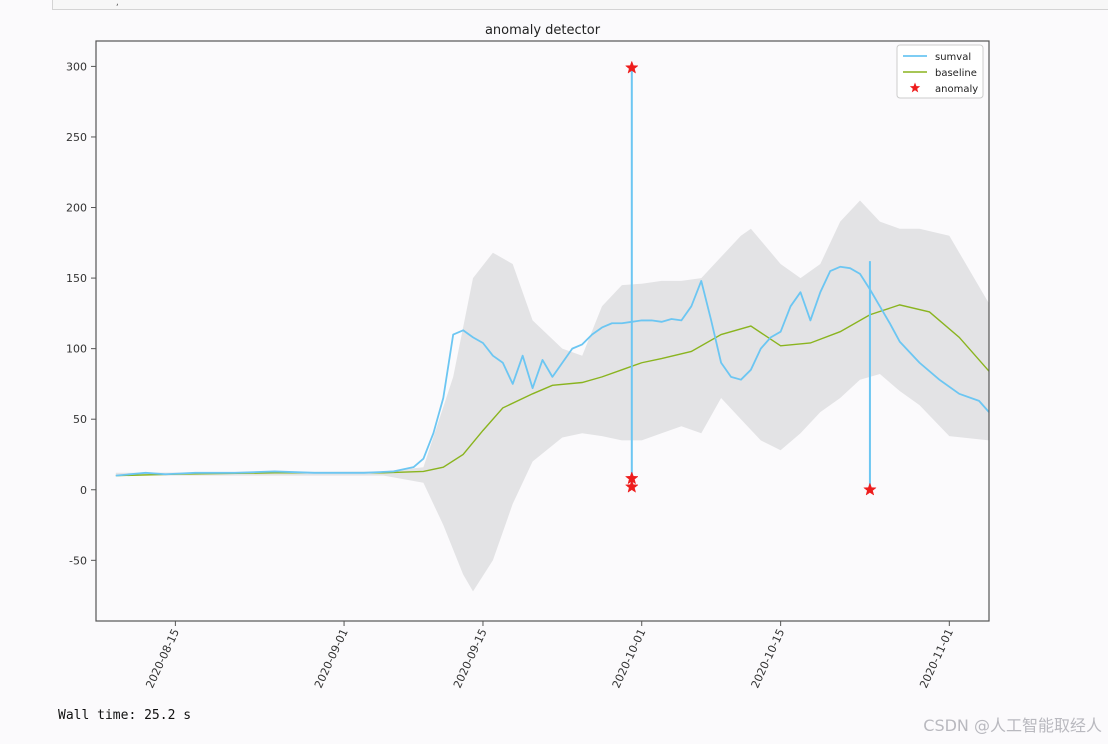 This screenshot has height=744, width=1108. What do you see at coordinates (915, 87) in the screenshot?
I see `legend-swatch-anomaly` at bounding box center [915, 87].